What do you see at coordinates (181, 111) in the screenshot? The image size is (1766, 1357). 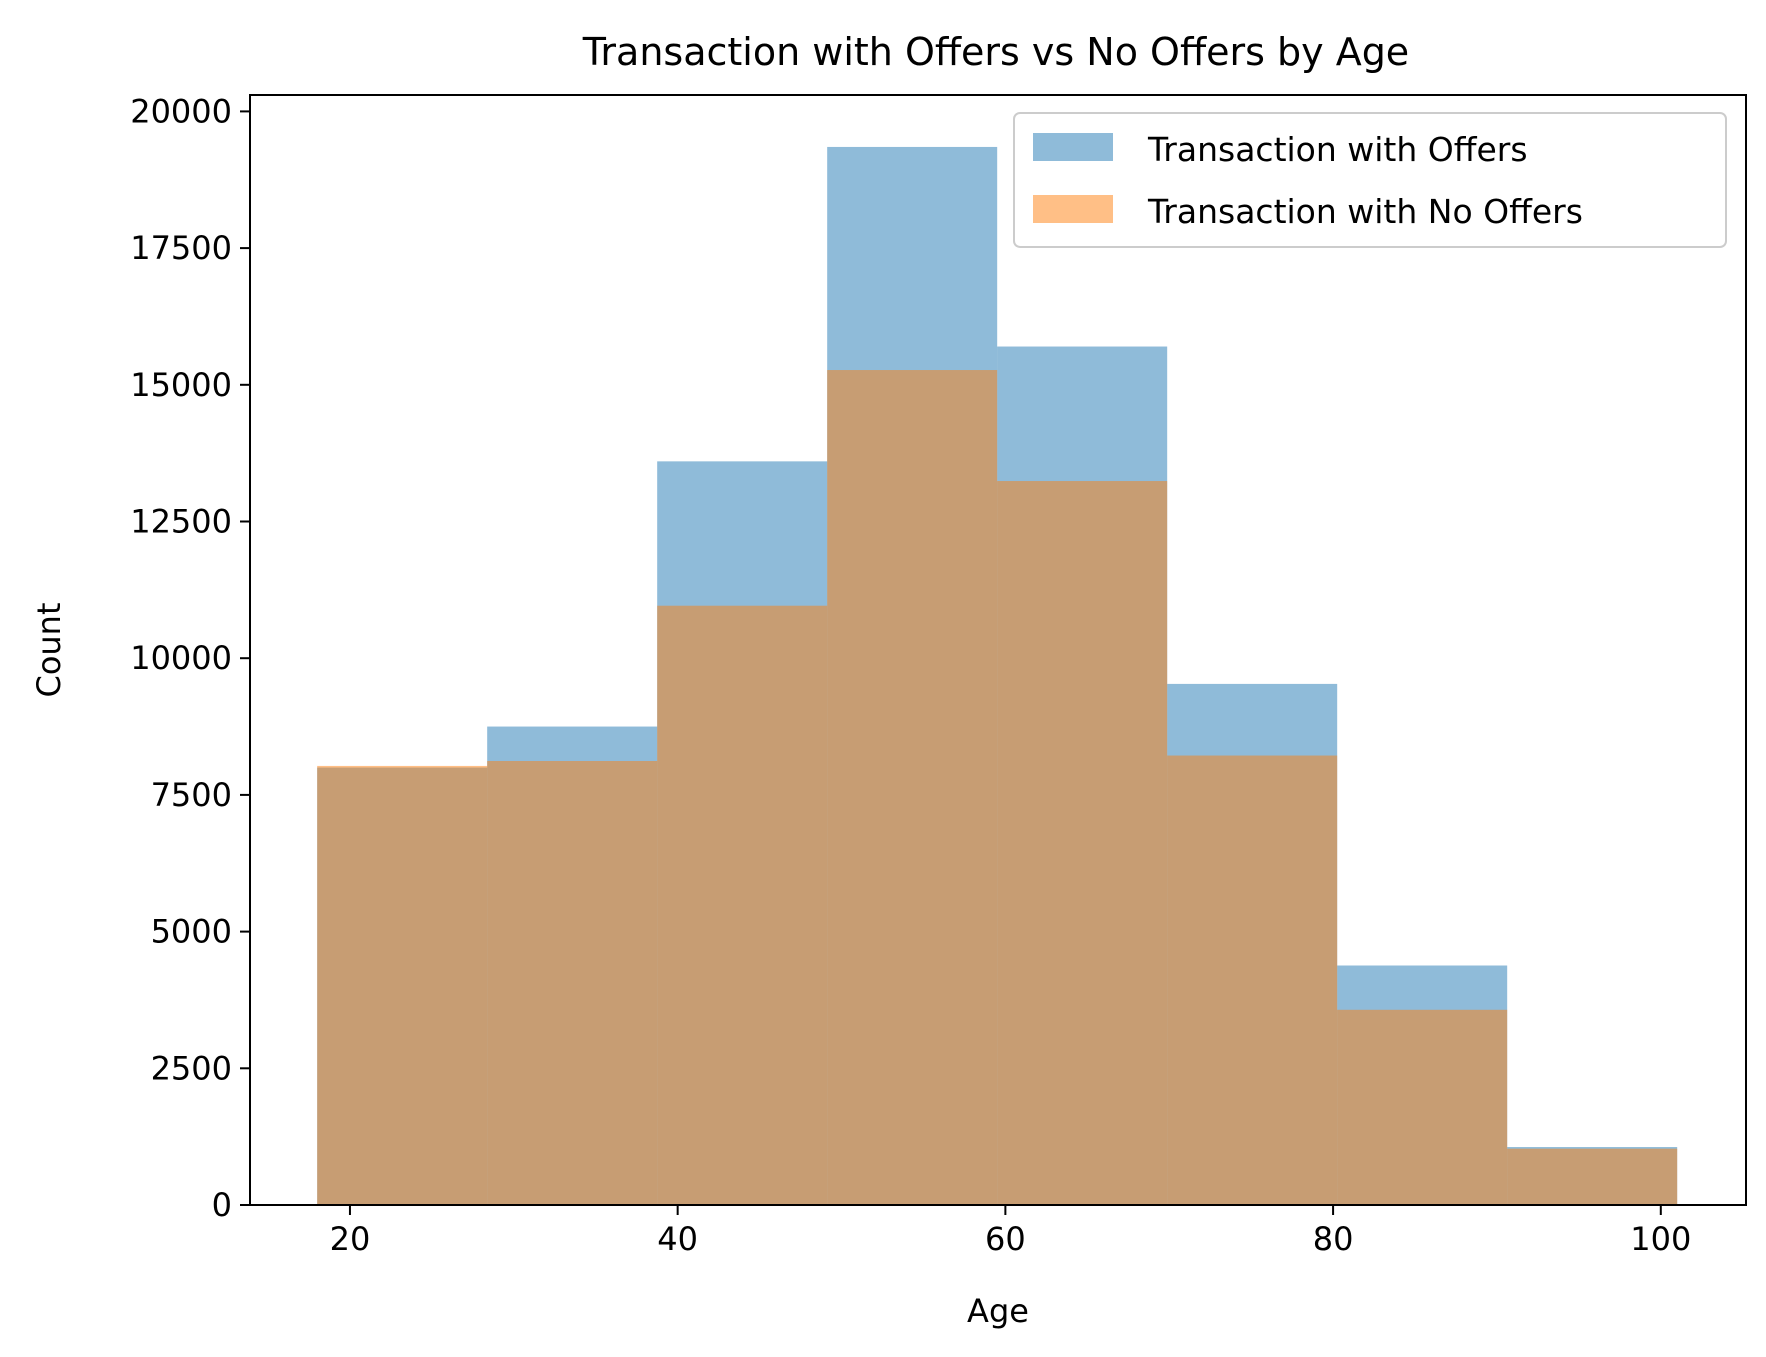 I see `y-tick-label: 20000` at bounding box center [181, 111].